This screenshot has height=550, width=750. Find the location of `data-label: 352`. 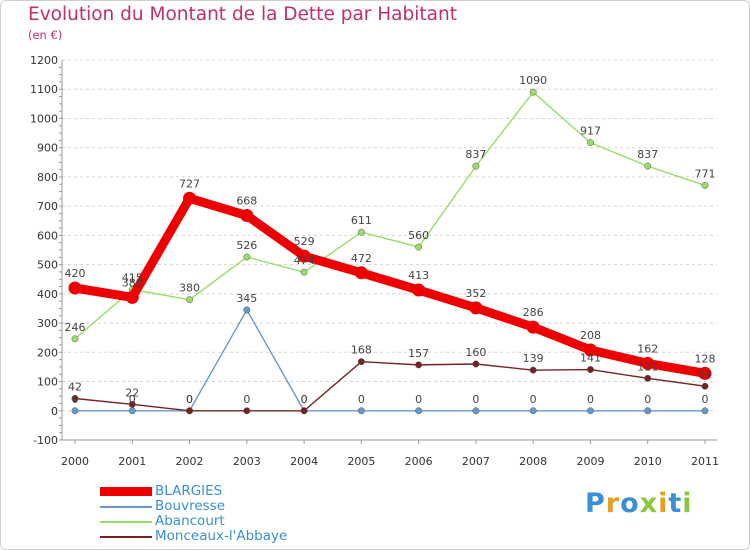

data-label: 352 is located at coordinates (475, 293).